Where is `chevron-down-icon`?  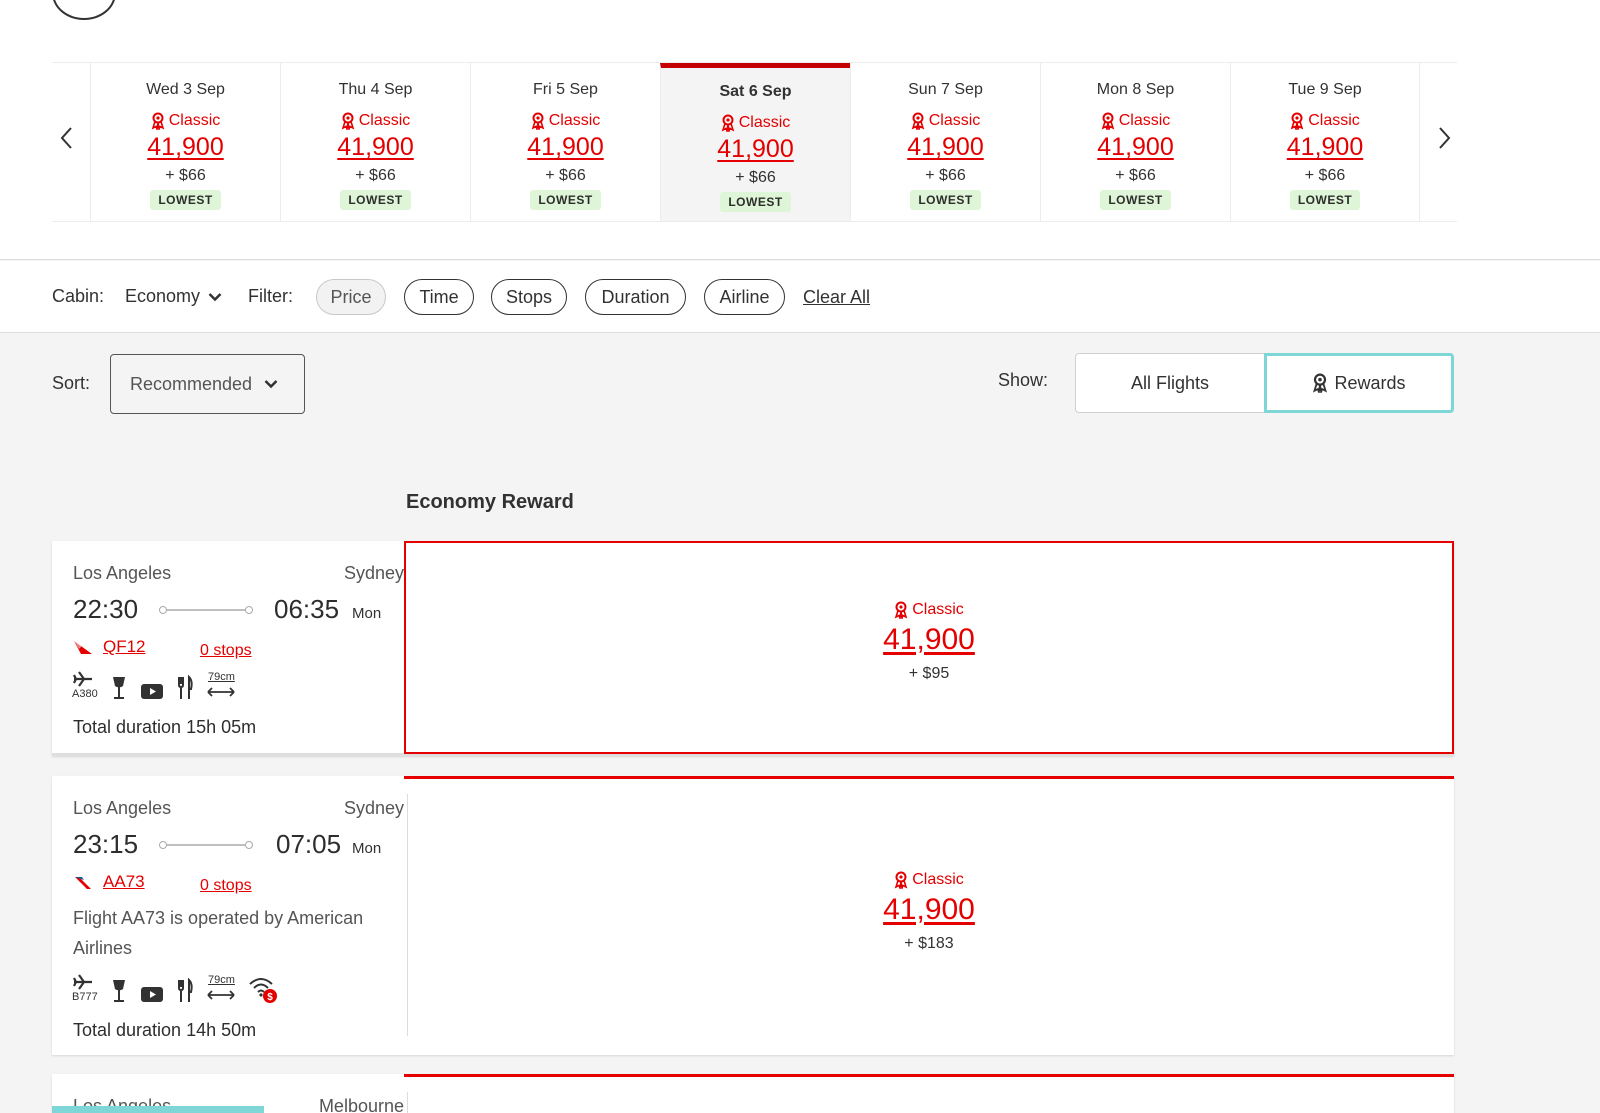 chevron-down-icon is located at coordinates (271, 384).